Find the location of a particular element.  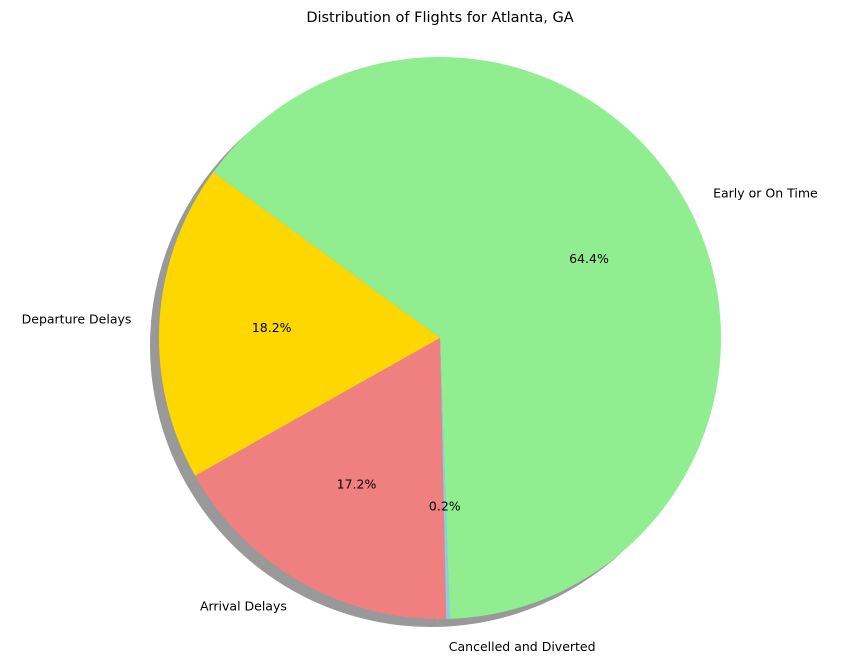

pct-departure-delays: 18.2% is located at coordinates (272, 327).